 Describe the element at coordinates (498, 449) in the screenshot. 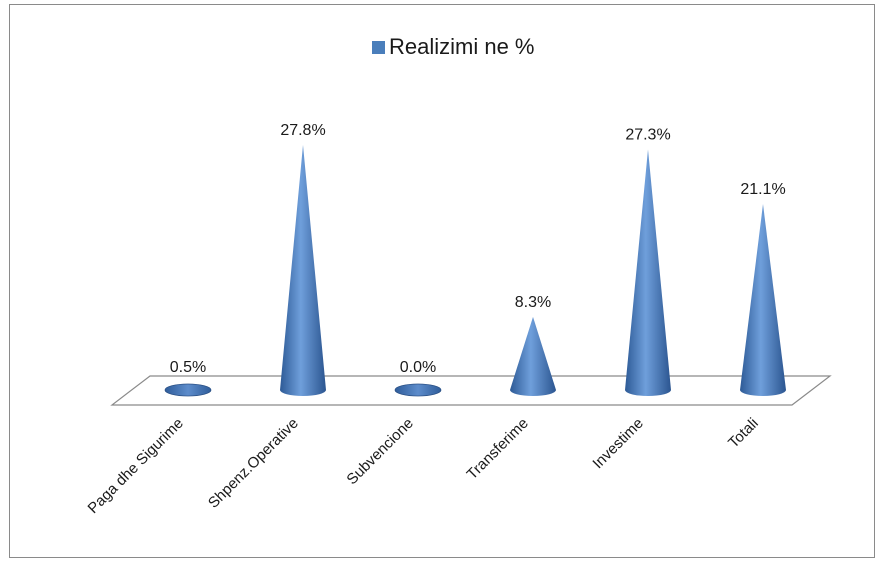

I see `category-label-3: Transferime` at that location.